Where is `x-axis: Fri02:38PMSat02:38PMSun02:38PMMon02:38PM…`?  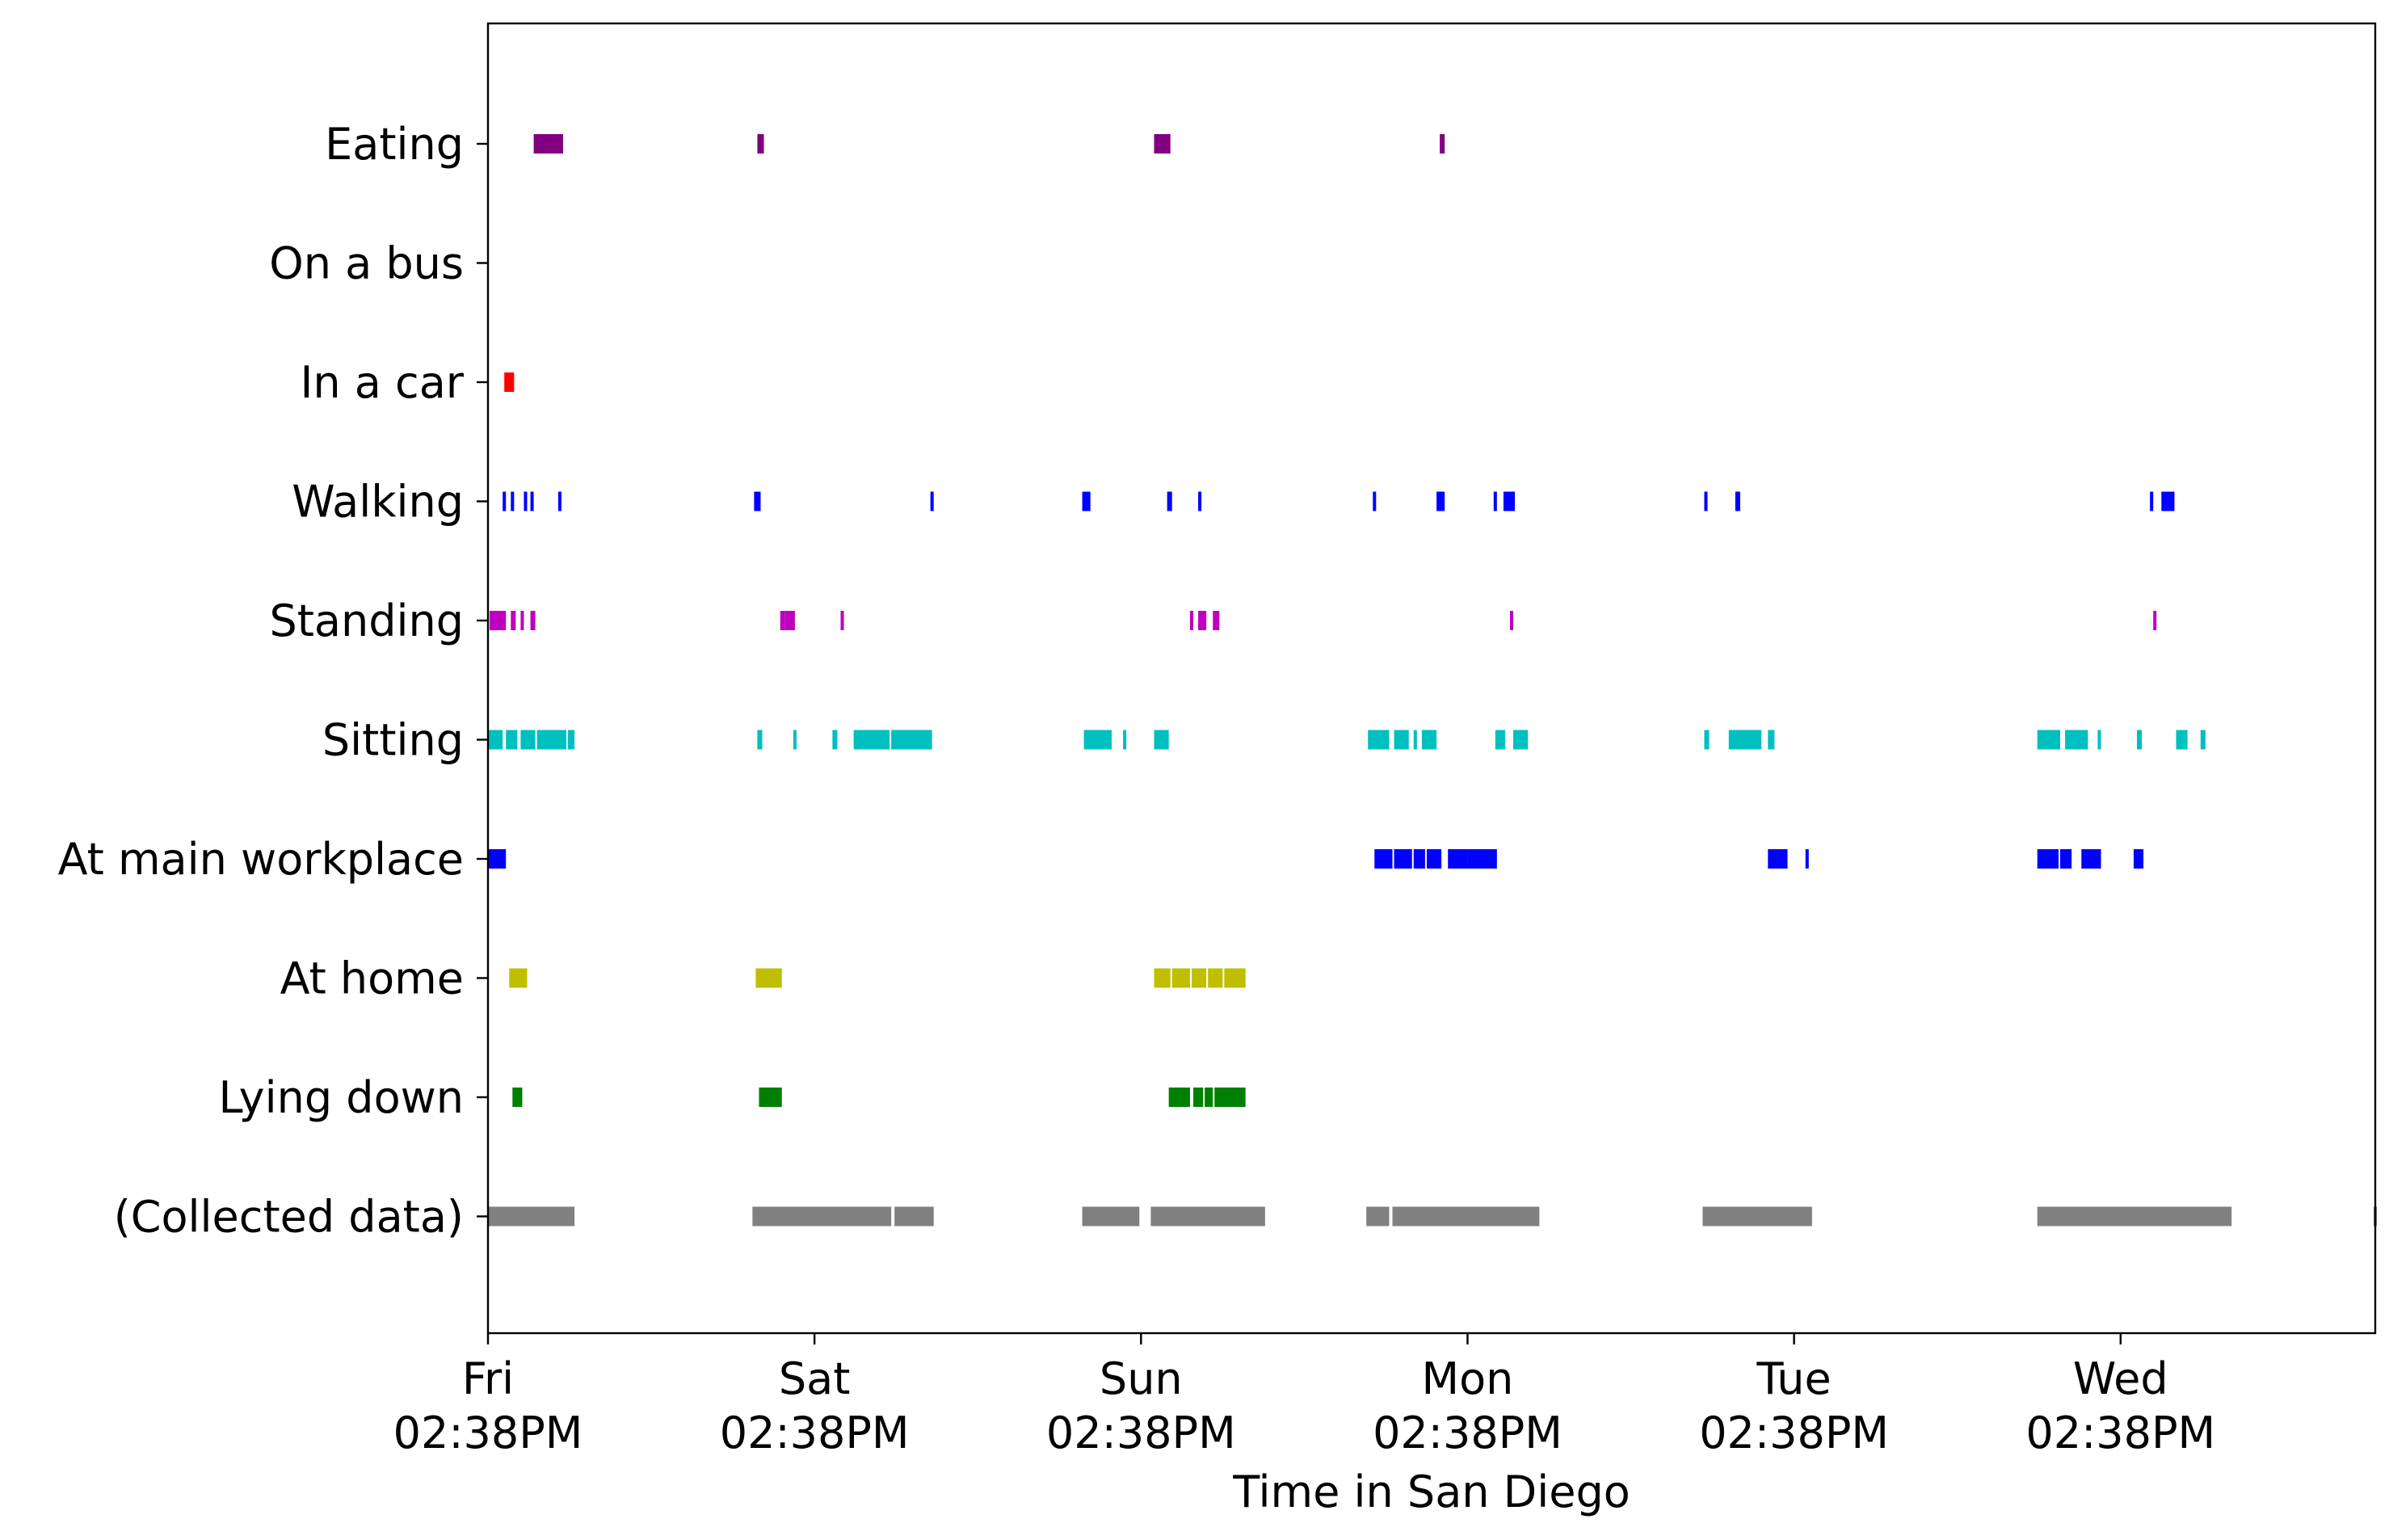 x-axis: Fri02:38PMSat02:38PMSun02:38PMMon02:38PM… is located at coordinates (1304, 1395).